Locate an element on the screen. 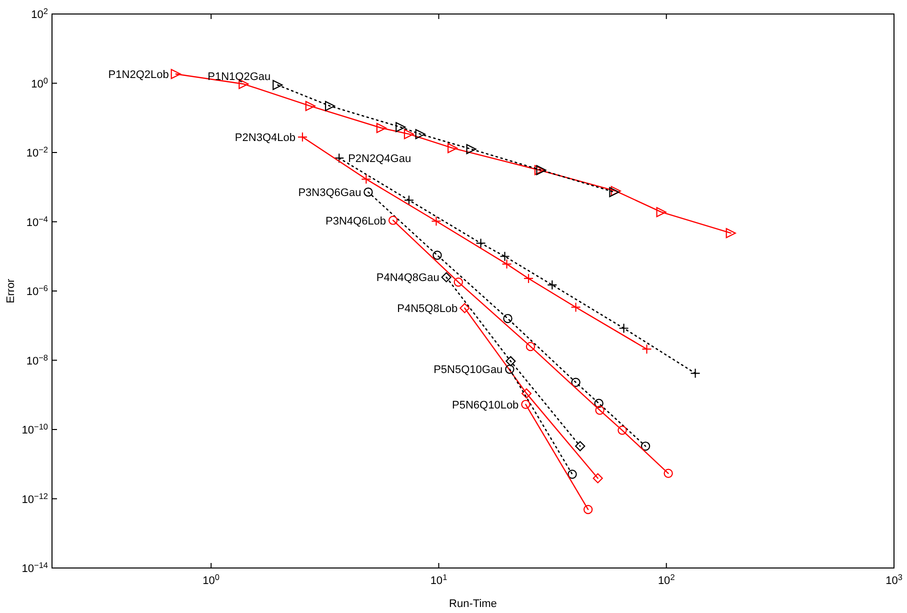 This screenshot has width=907, height=613. series-label: P5N6Q10Lob is located at coordinates (485, 405).